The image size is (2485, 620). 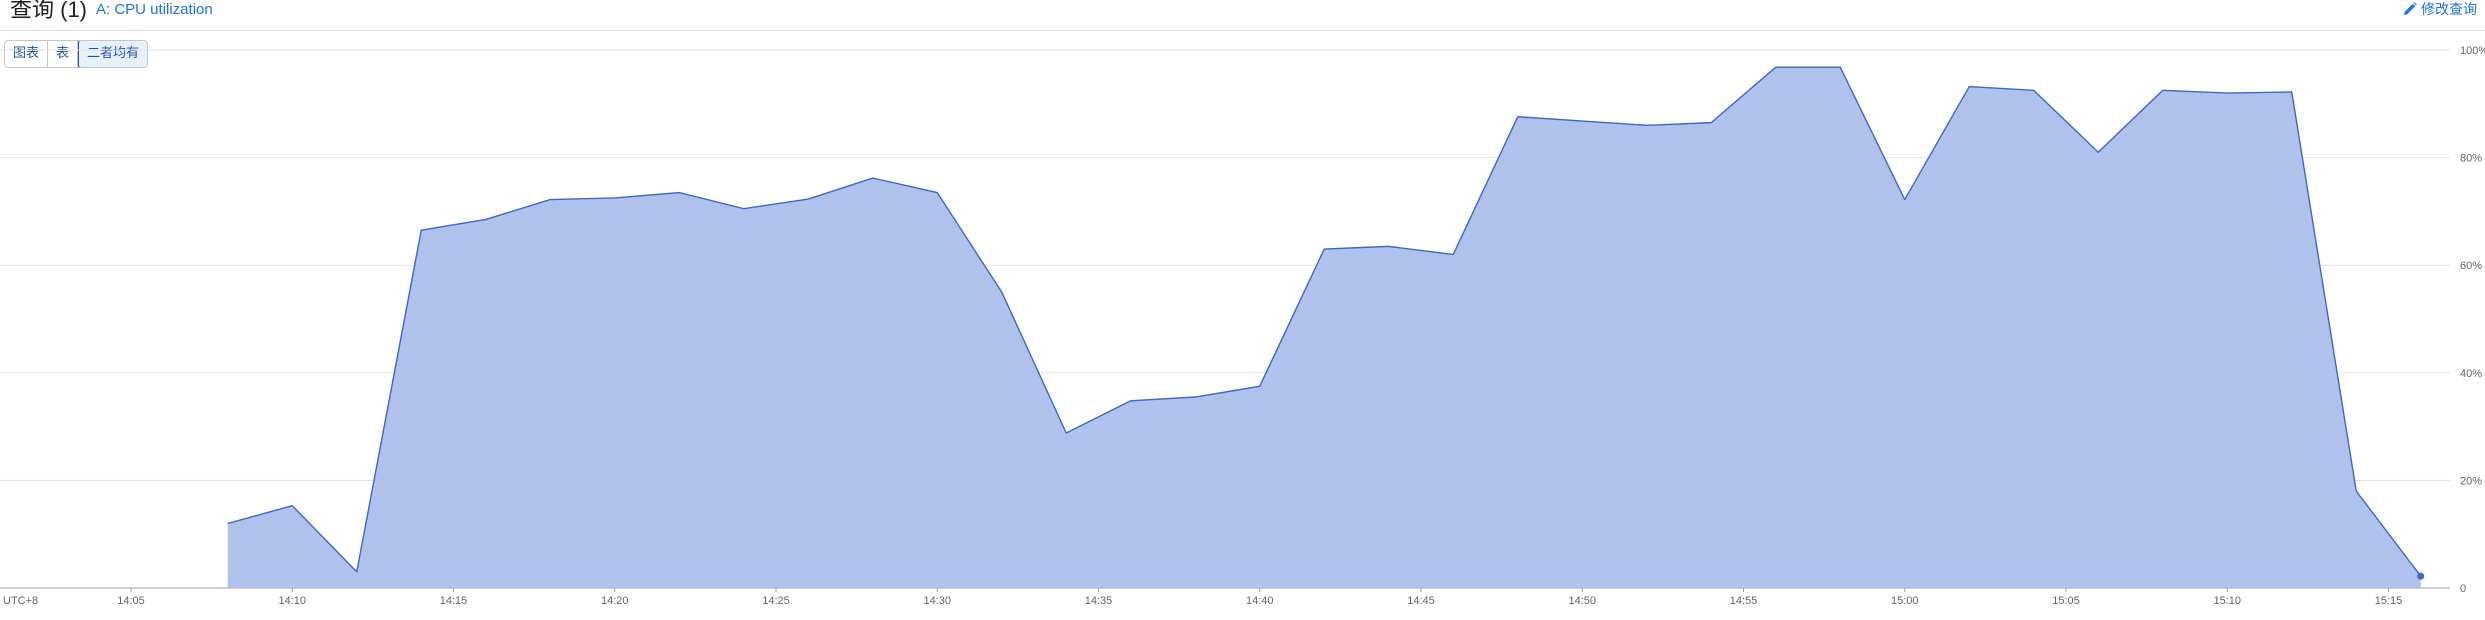 What do you see at coordinates (63, 54) in the screenshot?
I see `toggle-table-button: 表` at bounding box center [63, 54].